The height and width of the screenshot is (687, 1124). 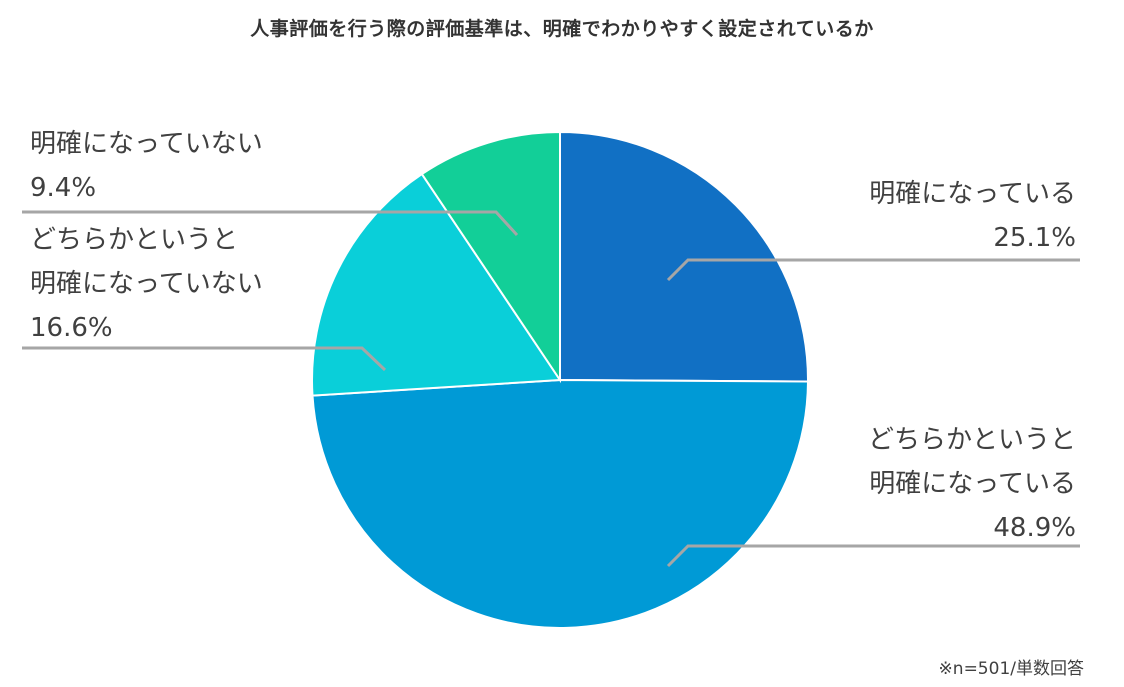 What do you see at coordinates (270, 223) in the screenshot?
I see `leader-line-unclear` at bounding box center [270, 223].